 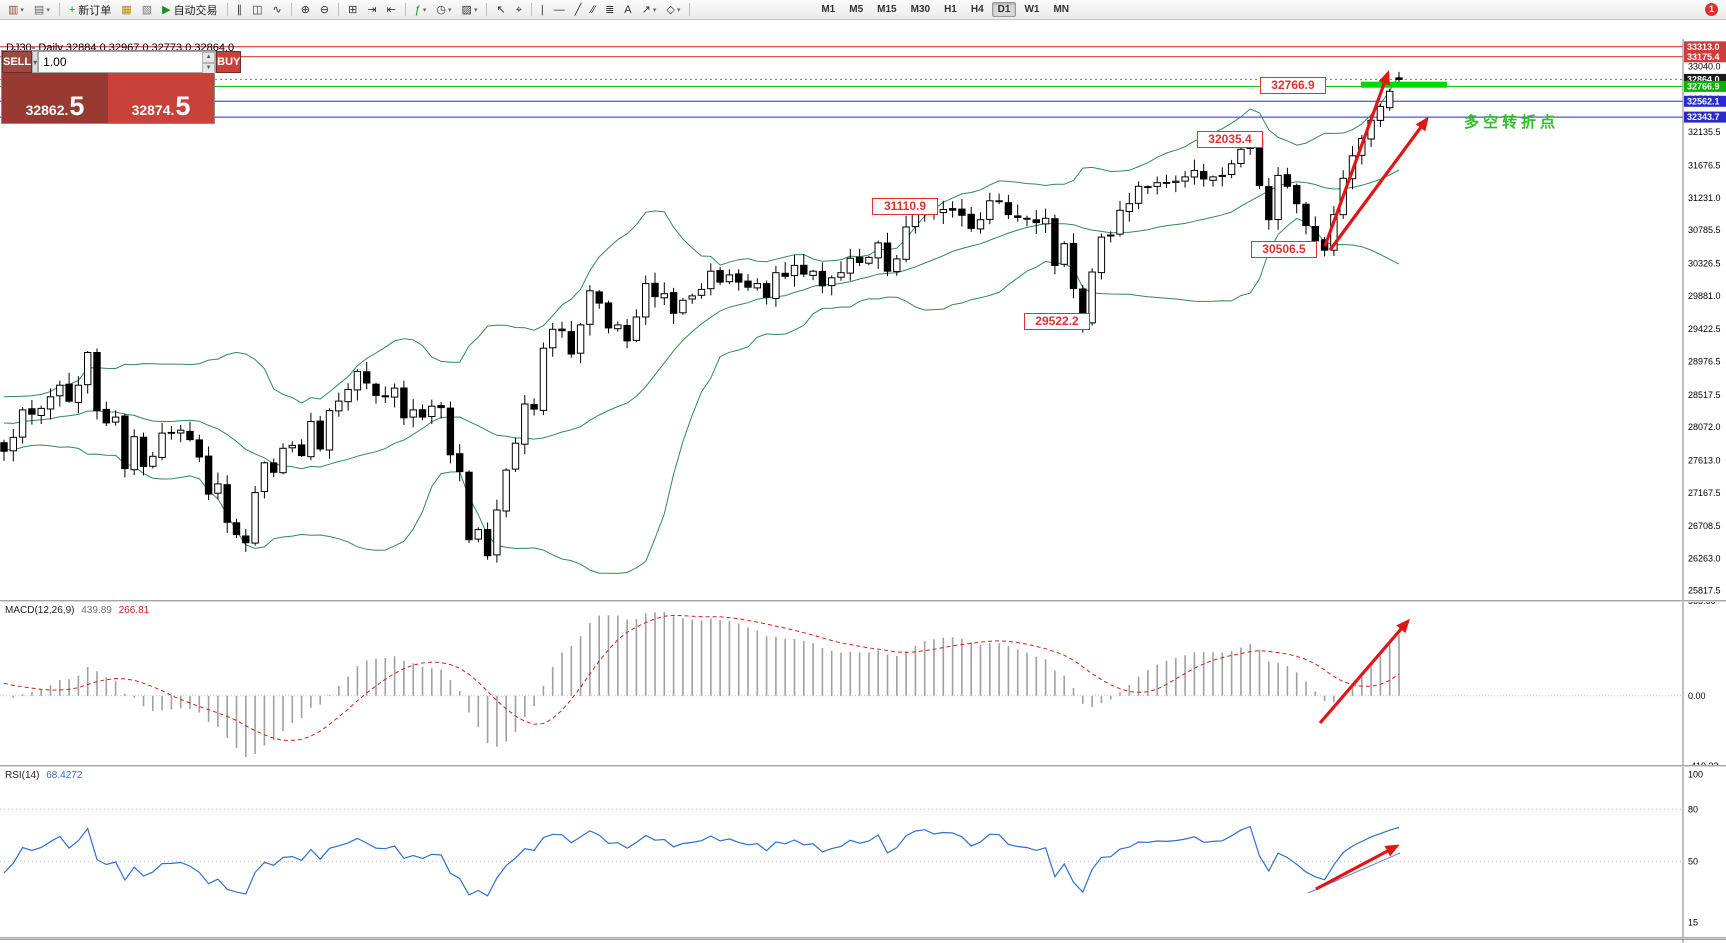 I want to click on sell-price-panel: 32862. 5, so click(x=55, y=98).